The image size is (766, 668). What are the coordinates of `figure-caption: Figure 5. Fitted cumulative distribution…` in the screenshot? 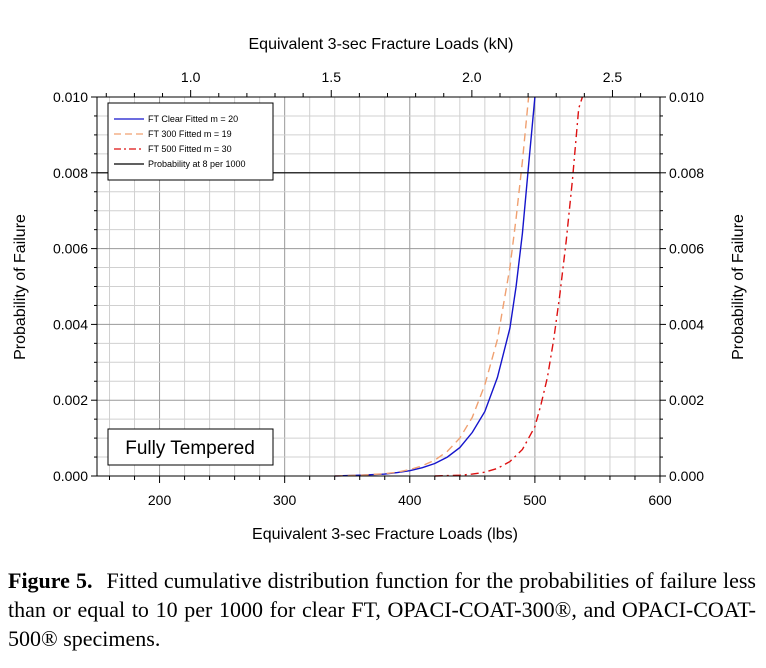 It's located at (382, 609).